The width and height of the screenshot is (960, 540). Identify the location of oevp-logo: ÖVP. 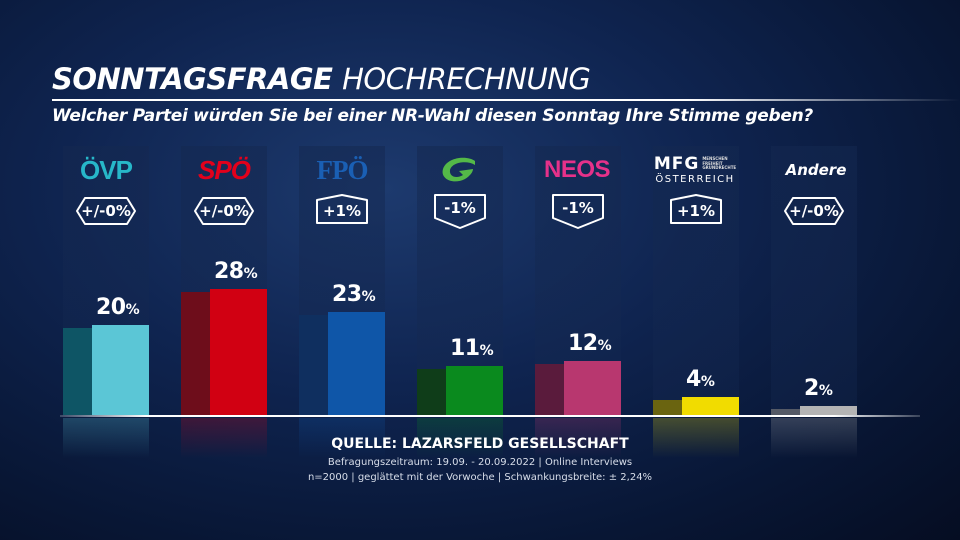
(106, 170).